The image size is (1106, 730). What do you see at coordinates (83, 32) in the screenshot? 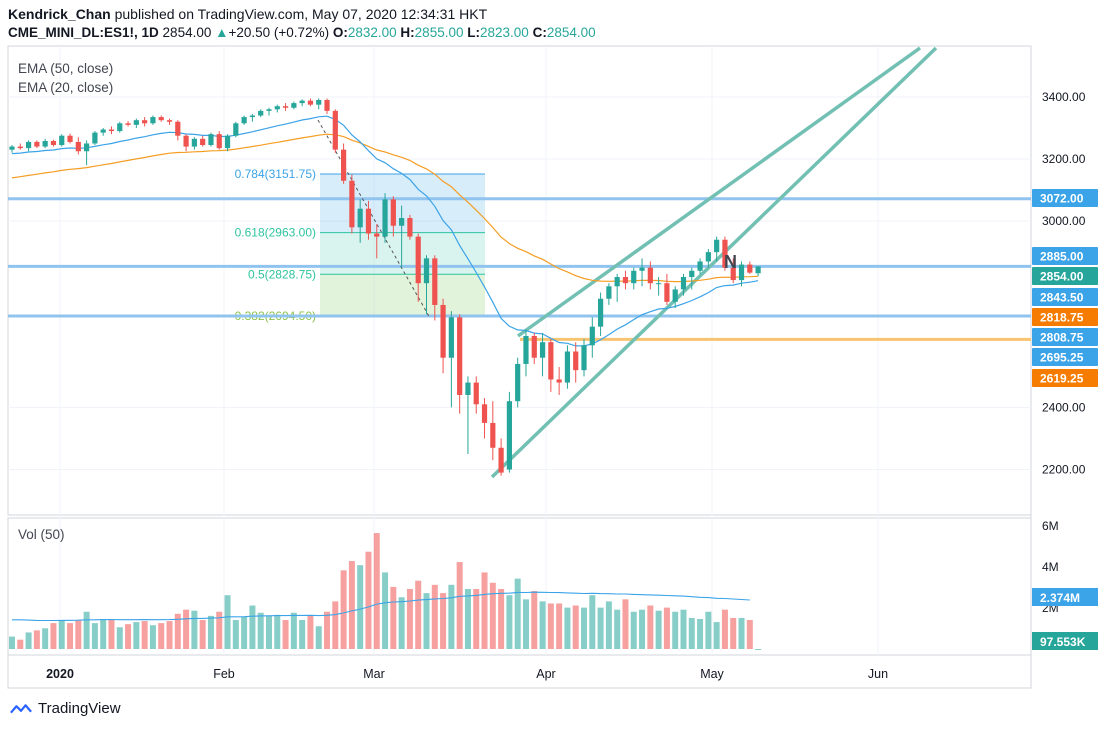
I see `symbol-name: CME_MINI_DL:ES1!, 1D` at bounding box center [83, 32].